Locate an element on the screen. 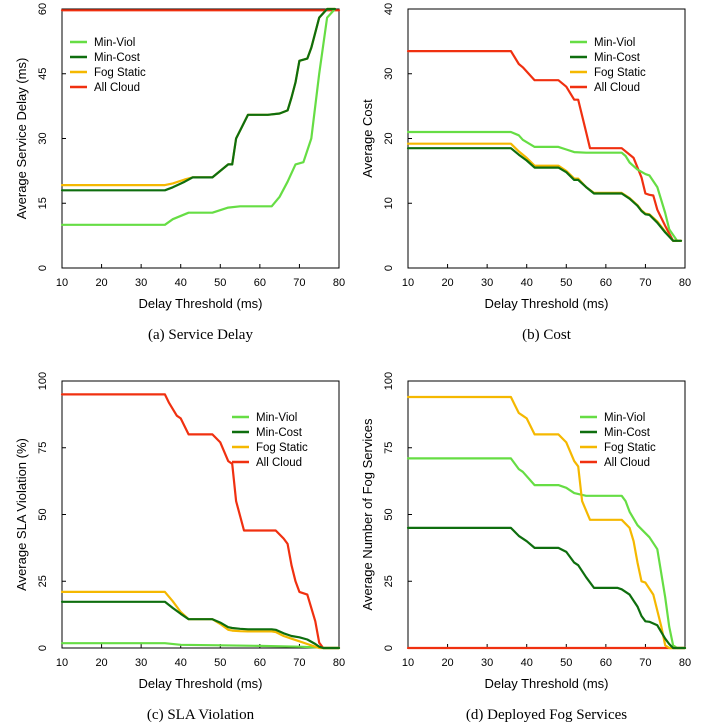 This screenshot has width=706, height=728. subfigure-caption: (a) Service Delay is located at coordinates (200, 335).